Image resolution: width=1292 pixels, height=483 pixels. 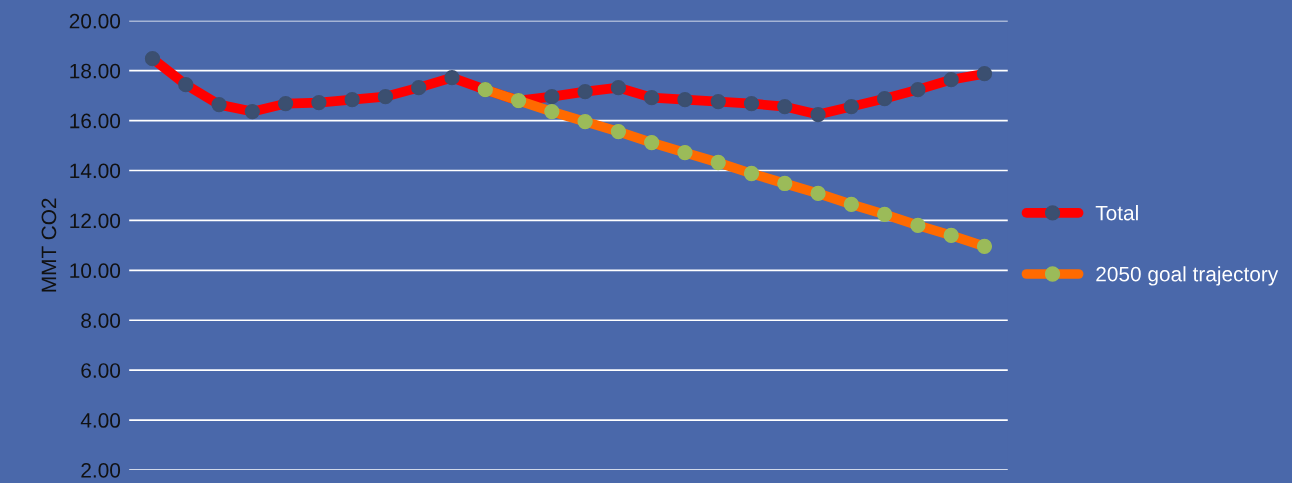 I want to click on legend-label: 2050 goal trajectory, so click(x=1187, y=276).